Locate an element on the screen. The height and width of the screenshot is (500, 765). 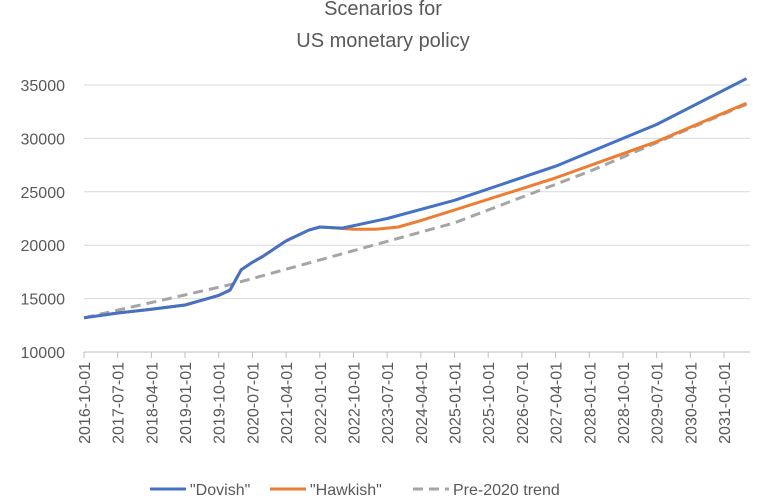
x-tick-label: 2028-10-01 is located at coordinates (624, 403).